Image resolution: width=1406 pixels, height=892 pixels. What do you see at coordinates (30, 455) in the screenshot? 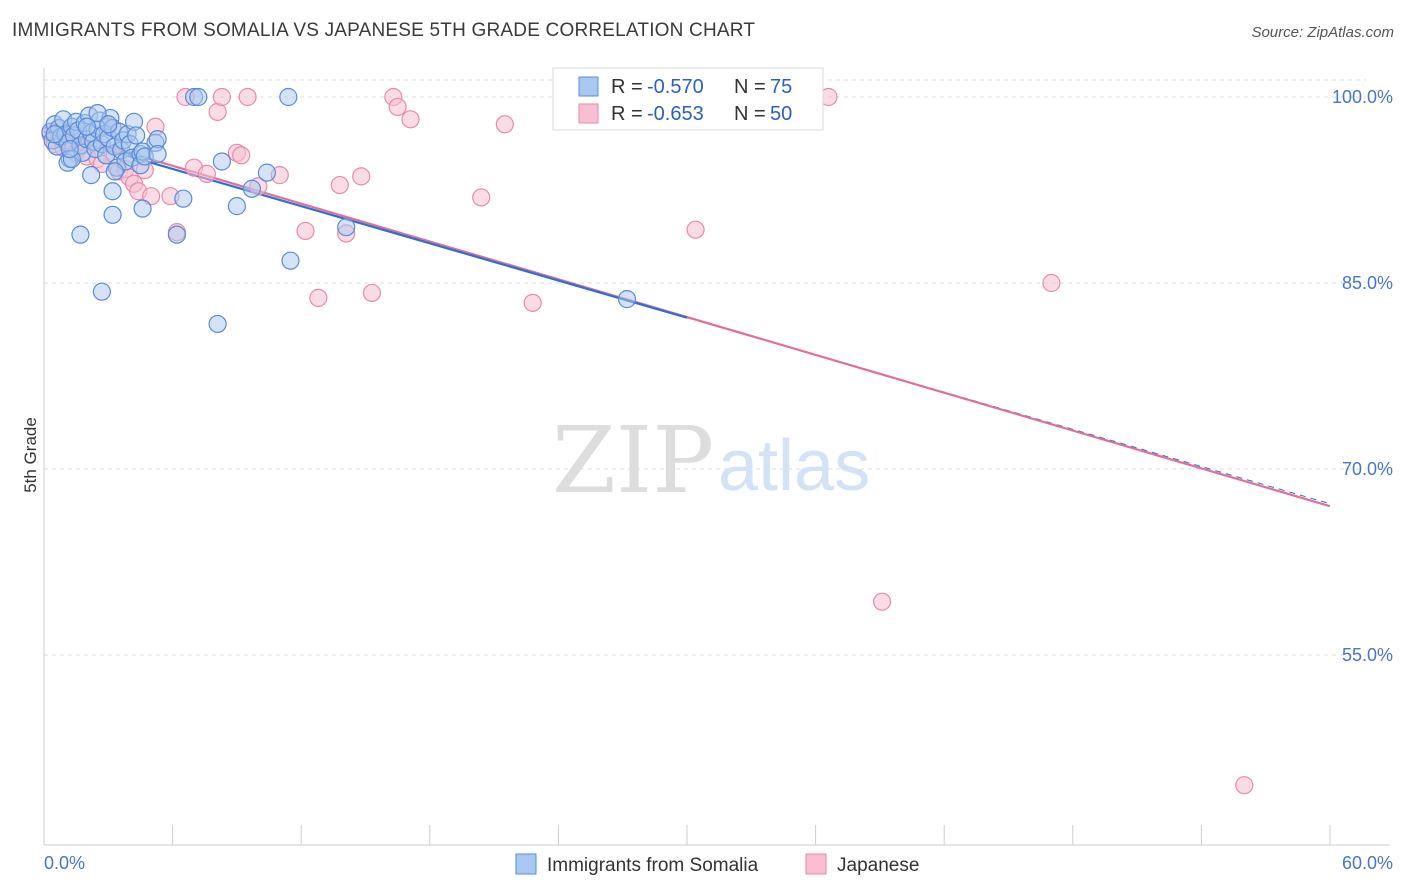
I see `y-axis-label: 5th Grade` at bounding box center [30, 455].